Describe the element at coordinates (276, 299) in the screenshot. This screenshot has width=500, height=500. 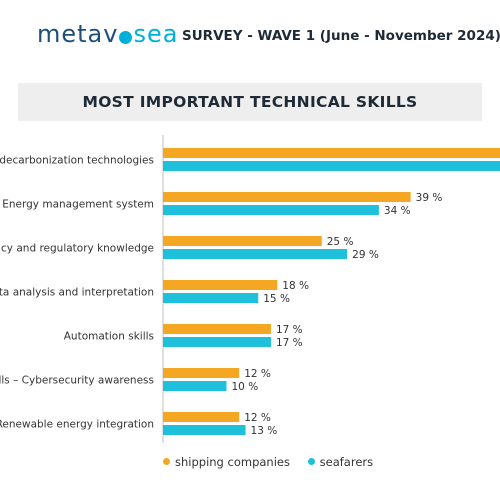
I see `data-label: 15 %` at that location.